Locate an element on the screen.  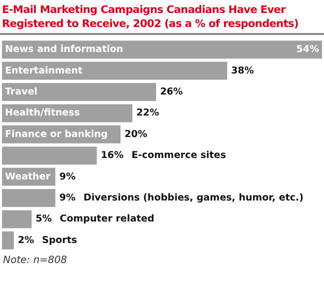
y-tick-label: News and information is located at coordinates (64, 50).